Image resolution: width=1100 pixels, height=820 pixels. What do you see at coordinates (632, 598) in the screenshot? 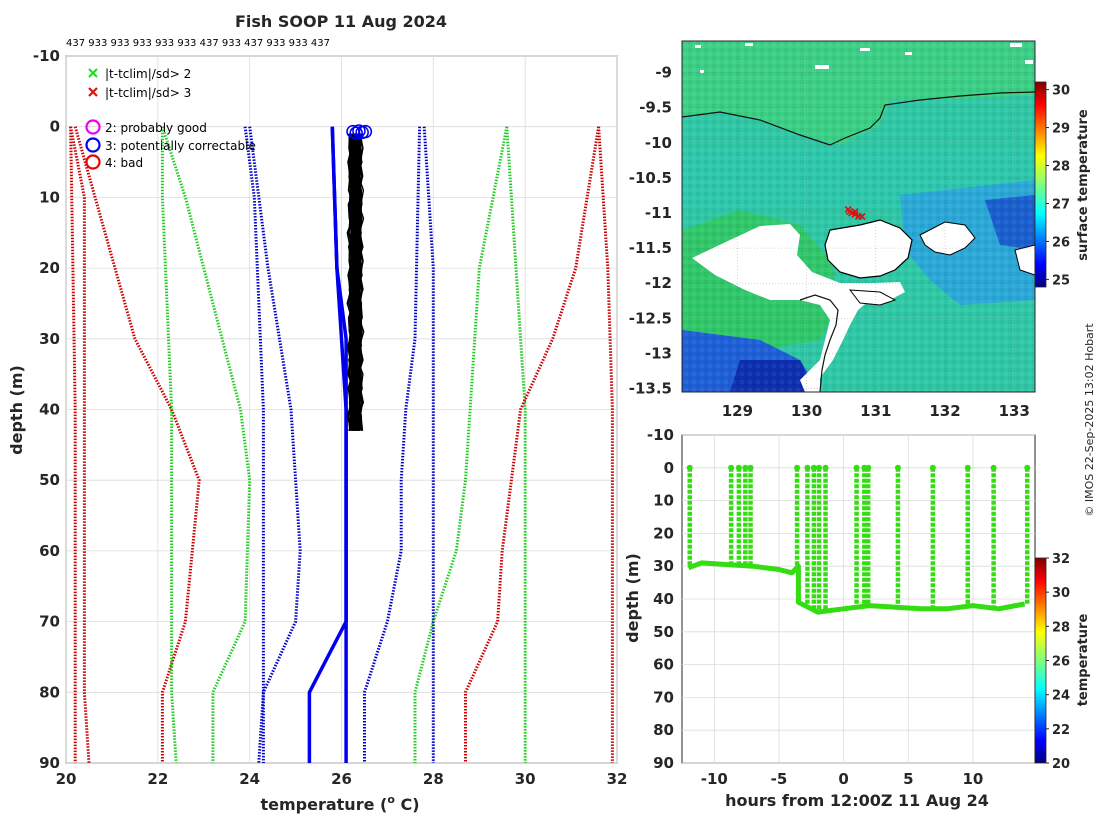
I see `timeseries-y-label: depth (m)` at bounding box center [632, 598].